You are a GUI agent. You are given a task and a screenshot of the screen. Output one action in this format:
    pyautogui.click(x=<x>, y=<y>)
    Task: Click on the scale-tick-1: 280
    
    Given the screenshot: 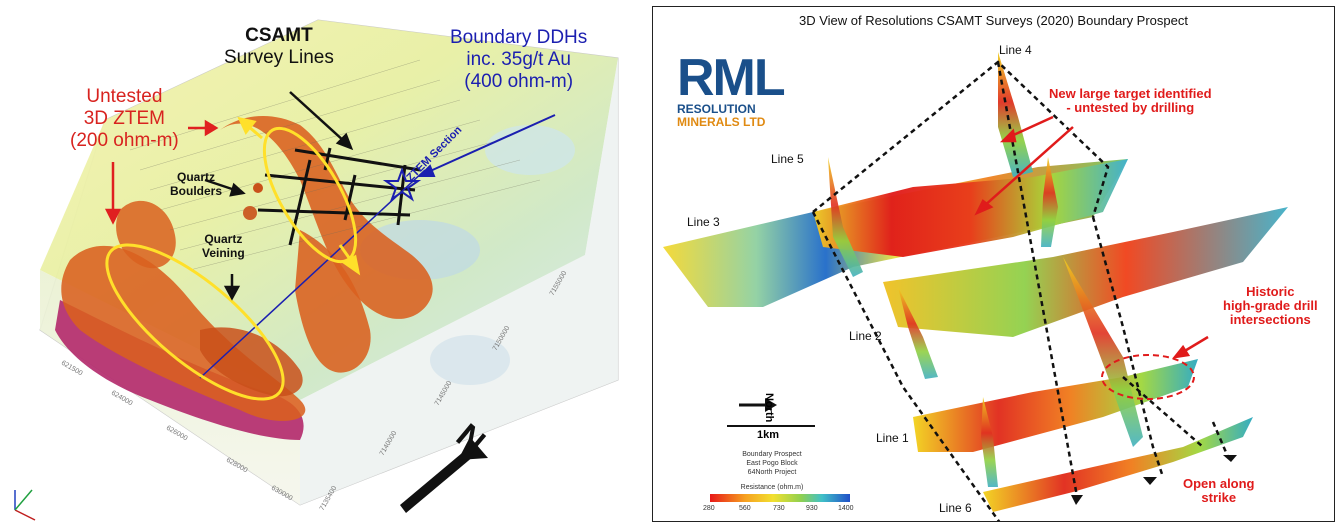 What is the action you would take?
    pyautogui.click(x=709, y=508)
    